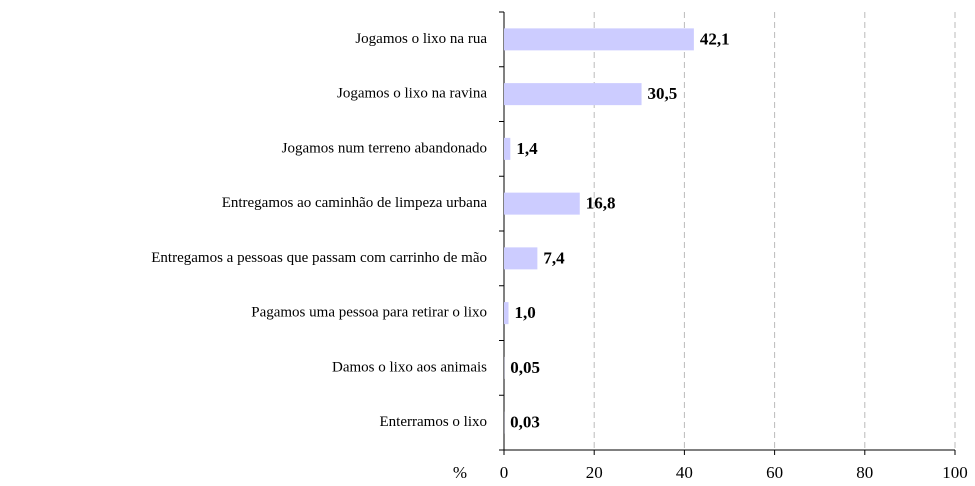 The width and height of the screenshot is (975, 486). Describe the element at coordinates (955, 472) in the screenshot. I see `x-tick-label: 100` at that location.